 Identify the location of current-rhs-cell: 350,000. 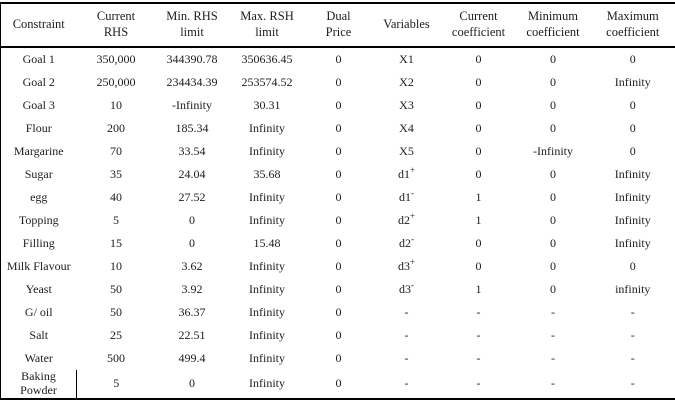
(116, 58).